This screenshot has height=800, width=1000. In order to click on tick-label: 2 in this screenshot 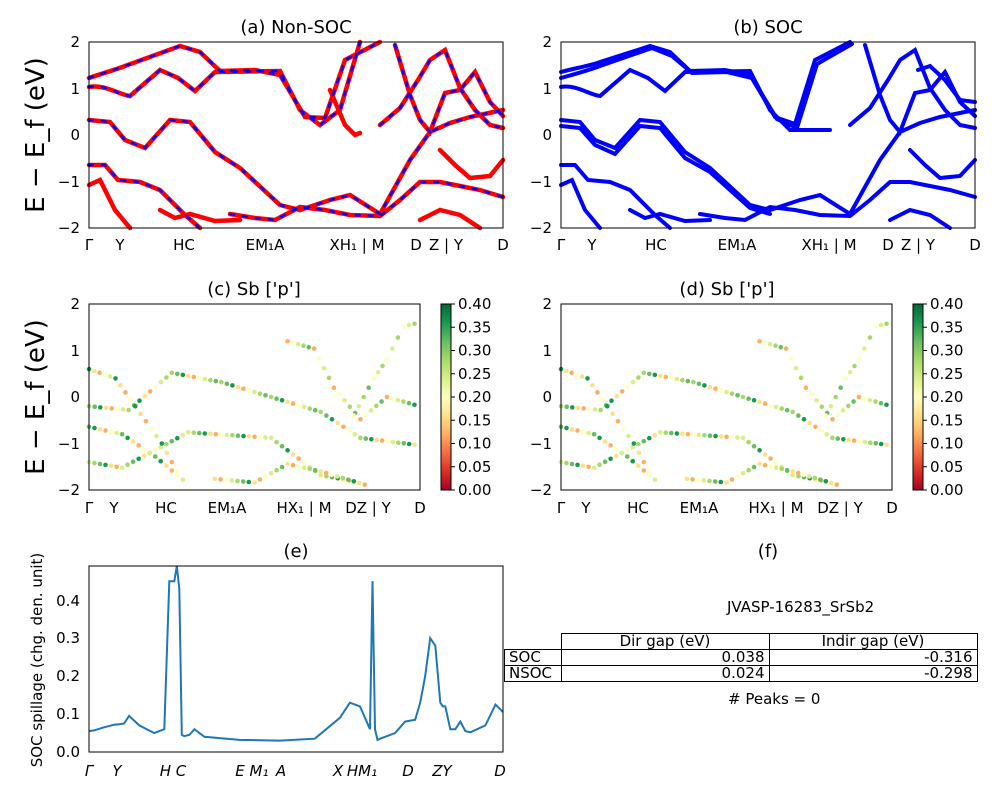, I will do `click(547, 42)`.